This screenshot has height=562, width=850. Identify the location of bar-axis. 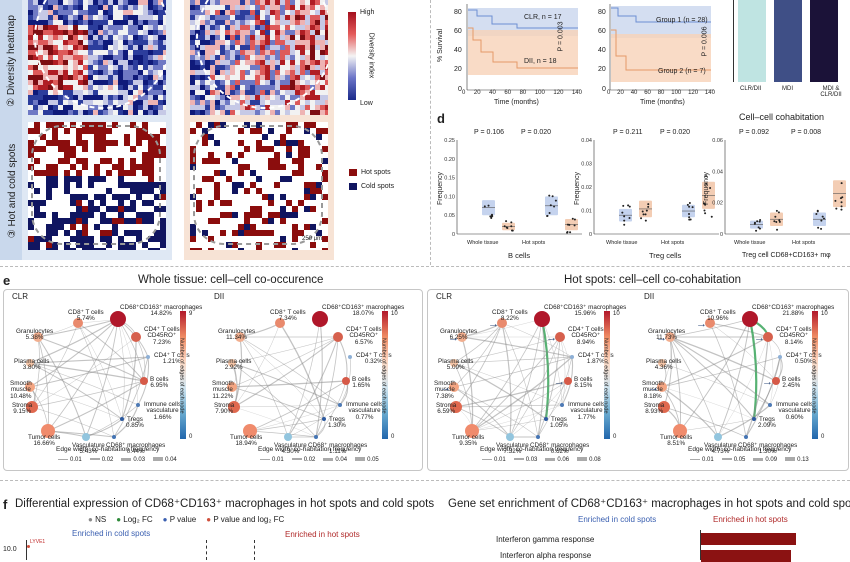
(733, 41).